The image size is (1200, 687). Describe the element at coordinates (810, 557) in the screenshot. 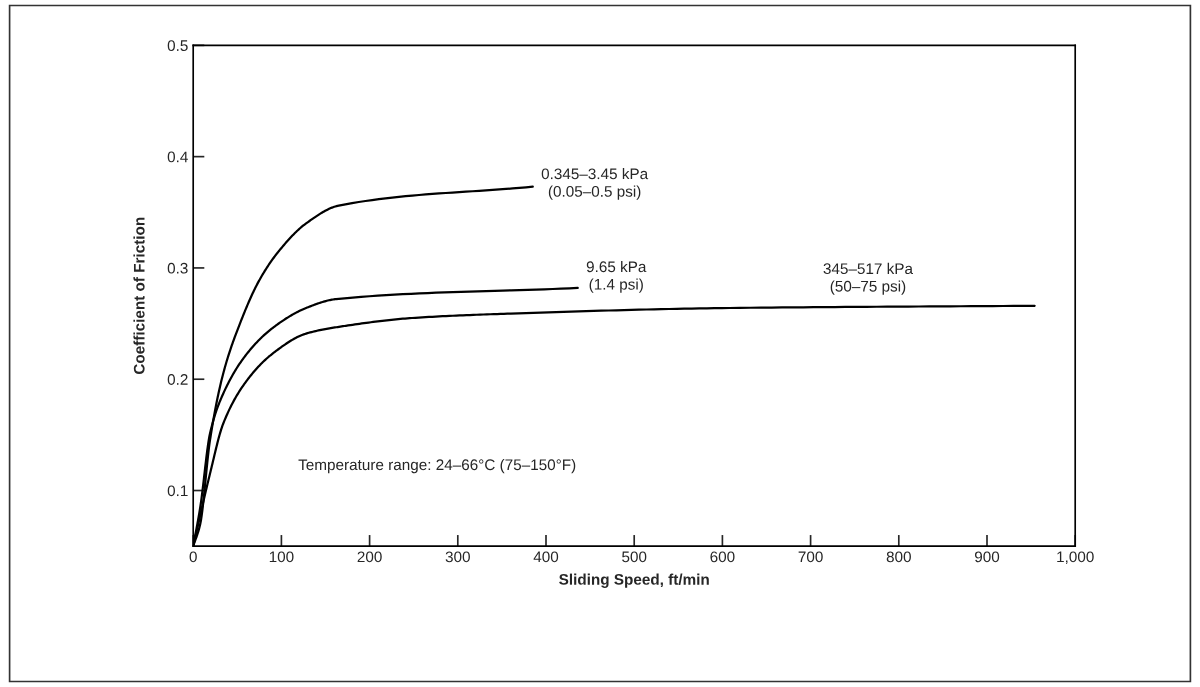

I see `x-tick-label: 700` at that location.